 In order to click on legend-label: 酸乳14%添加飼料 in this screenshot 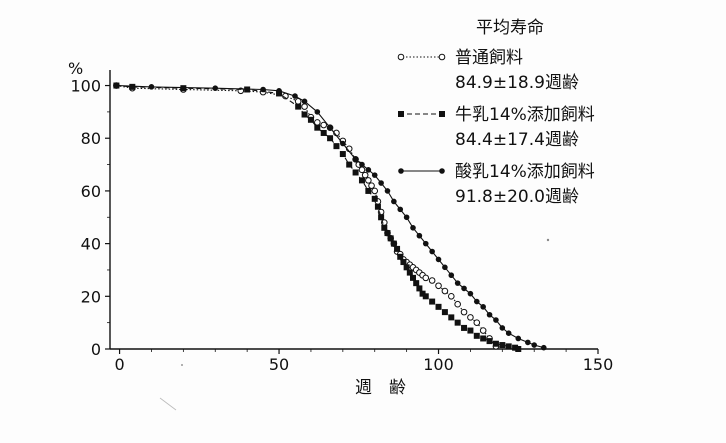, I will do `click(525, 172)`.